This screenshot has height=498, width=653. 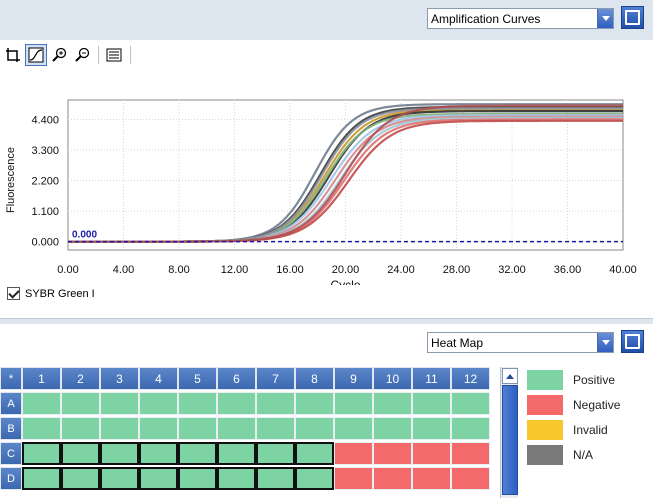 I want to click on crop-icon, so click(x=13, y=55).